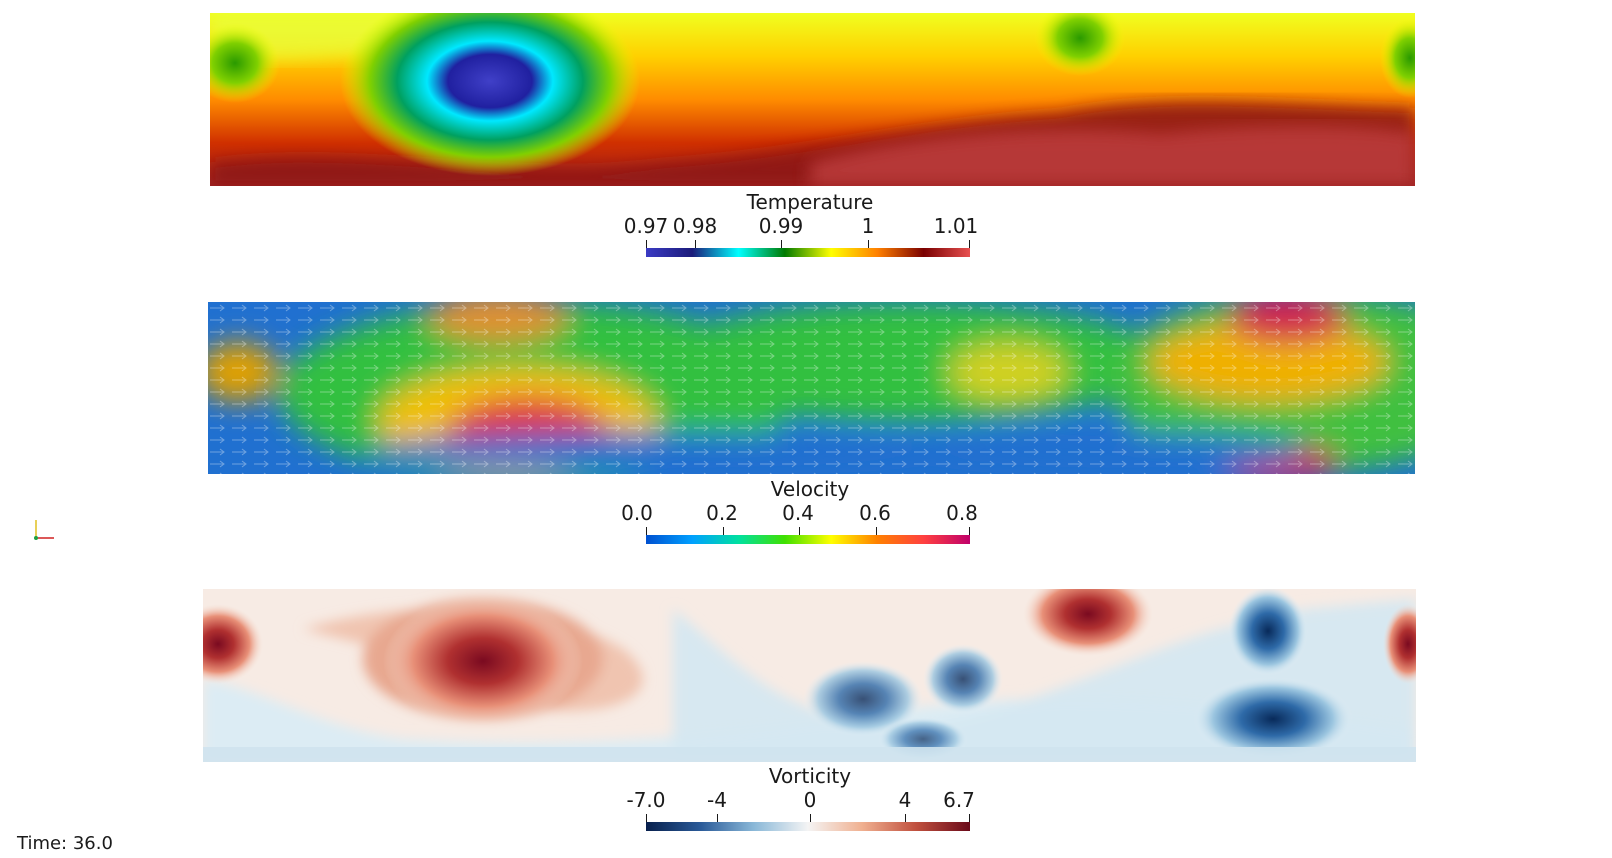 The width and height of the screenshot is (1612, 858). What do you see at coordinates (798, 513) in the screenshot?
I see `velocity-tick-label: 0.4` at bounding box center [798, 513].